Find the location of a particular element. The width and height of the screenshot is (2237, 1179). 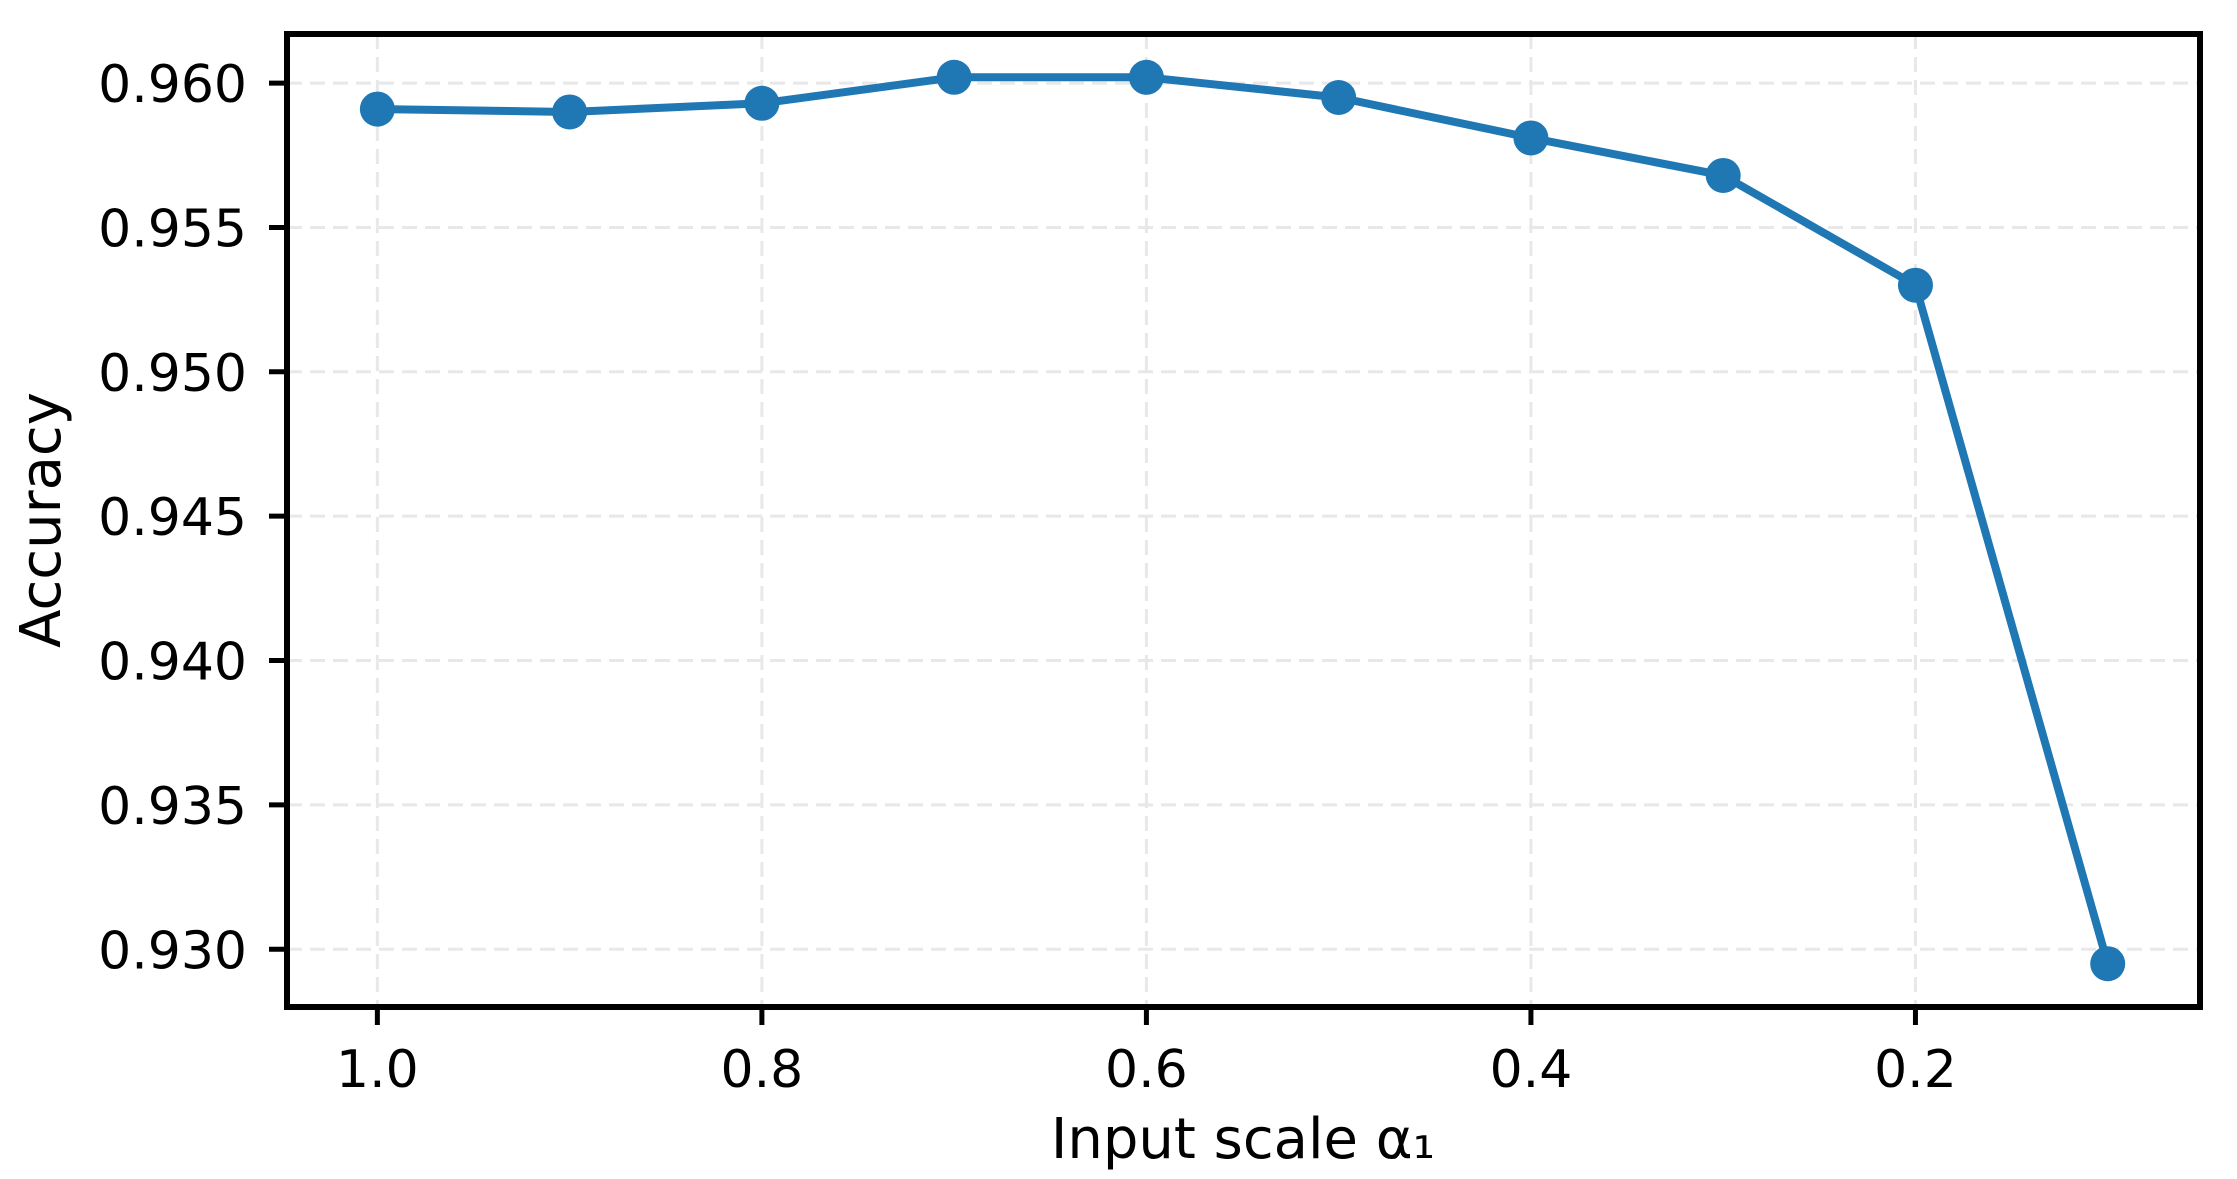

x-tick-label: 1.0 is located at coordinates (377, 1070).